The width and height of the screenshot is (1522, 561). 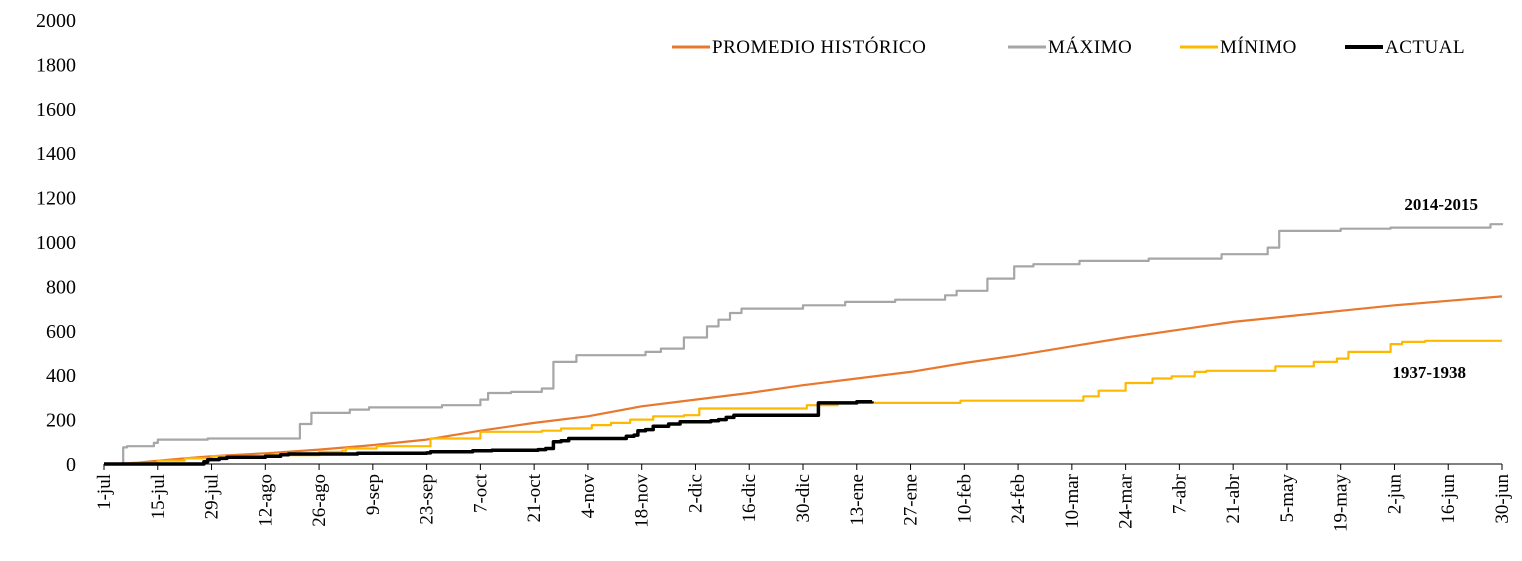 I want to click on x-tick-label: 30-dic, so click(x=803, y=498).